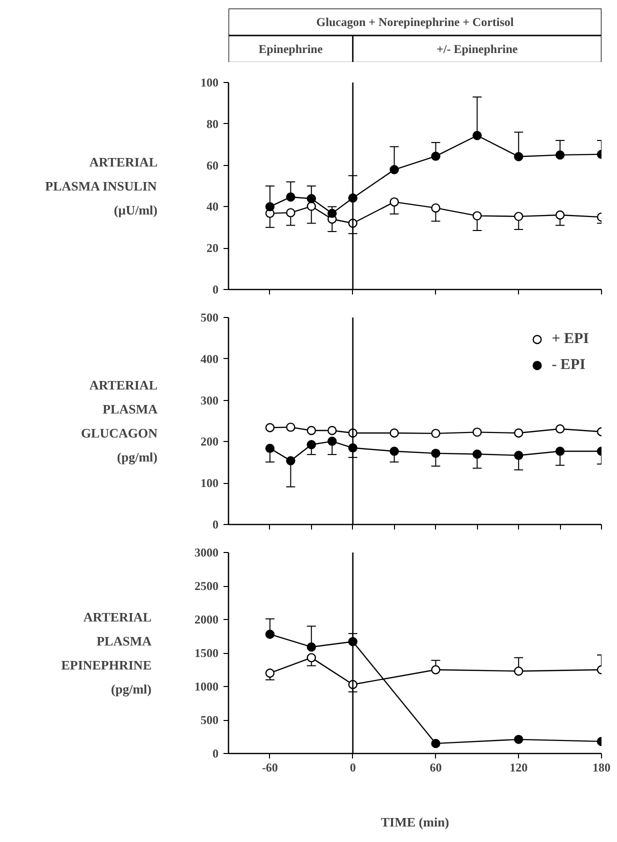 The height and width of the screenshot is (842, 617). What do you see at coordinates (206, 619) in the screenshot?
I see `y-tick-label: 2000` at bounding box center [206, 619].